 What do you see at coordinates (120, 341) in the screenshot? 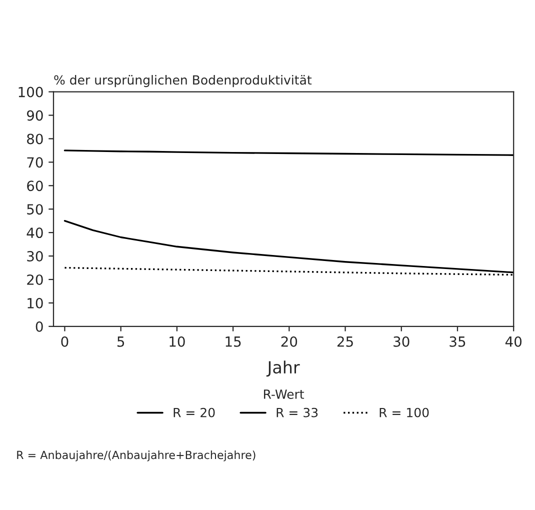
I see `x-tick-label: 5` at bounding box center [120, 341].